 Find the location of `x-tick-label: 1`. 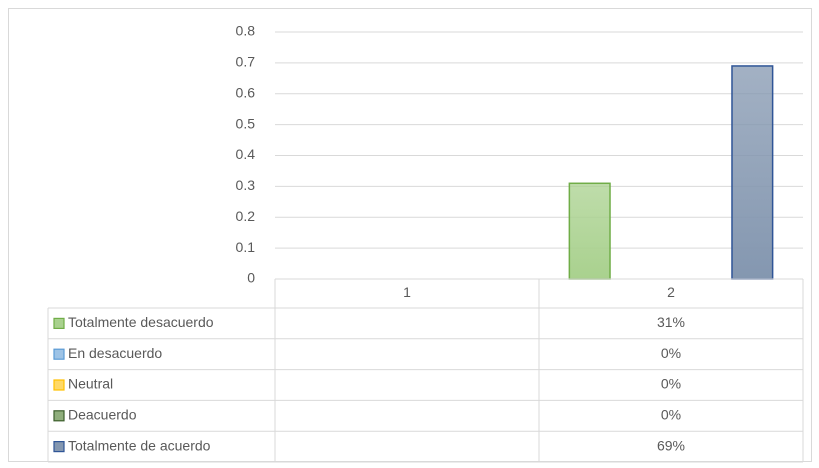

x-tick-label: 1 is located at coordinates (407, 292).